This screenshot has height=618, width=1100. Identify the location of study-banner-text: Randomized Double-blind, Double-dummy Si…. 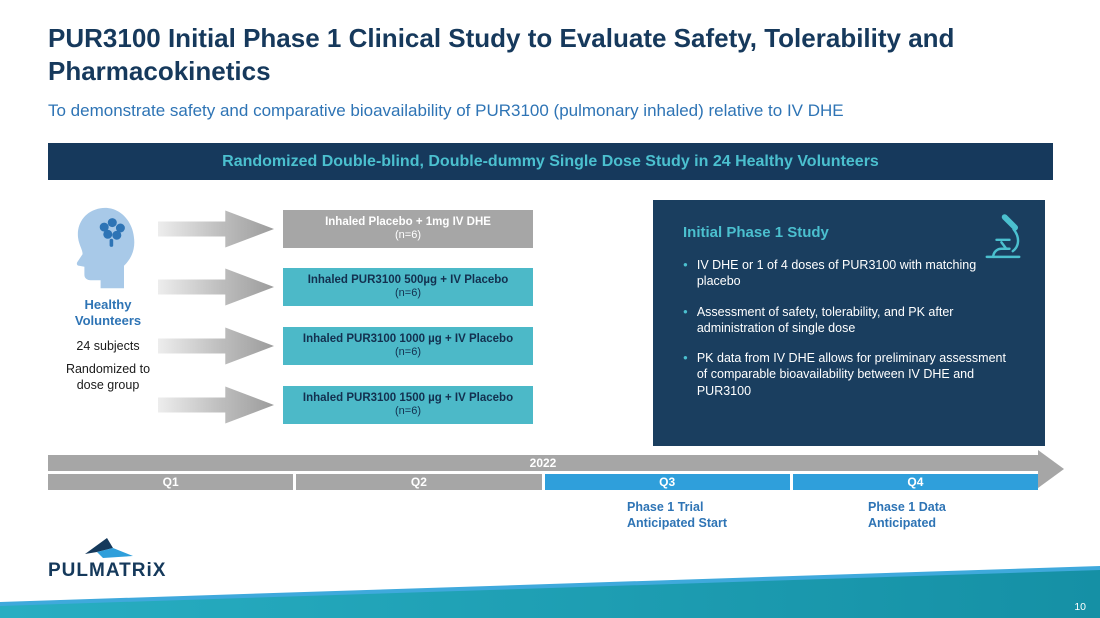
(550, 161).